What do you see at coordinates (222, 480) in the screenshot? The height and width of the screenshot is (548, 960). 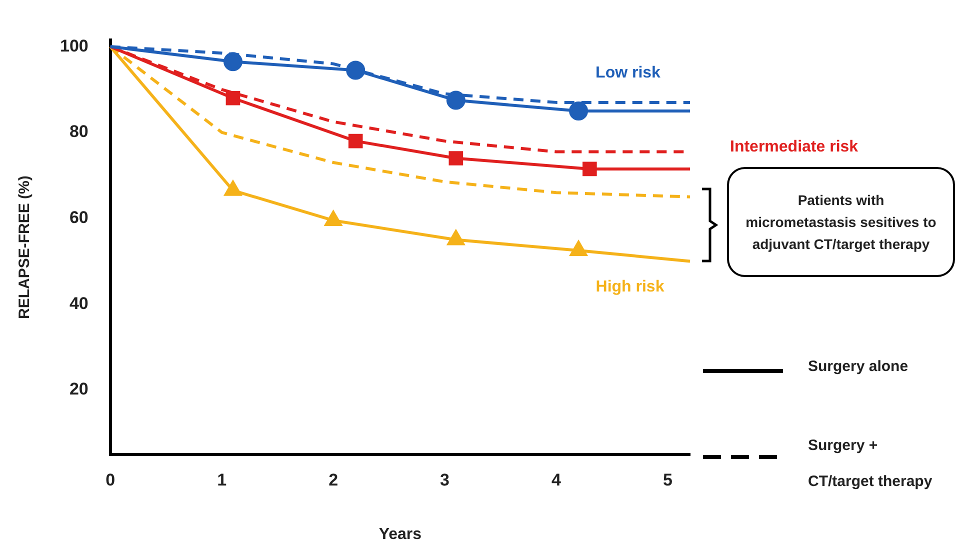 I see `x-tick-label: 1` at bounding box center [222, 480].